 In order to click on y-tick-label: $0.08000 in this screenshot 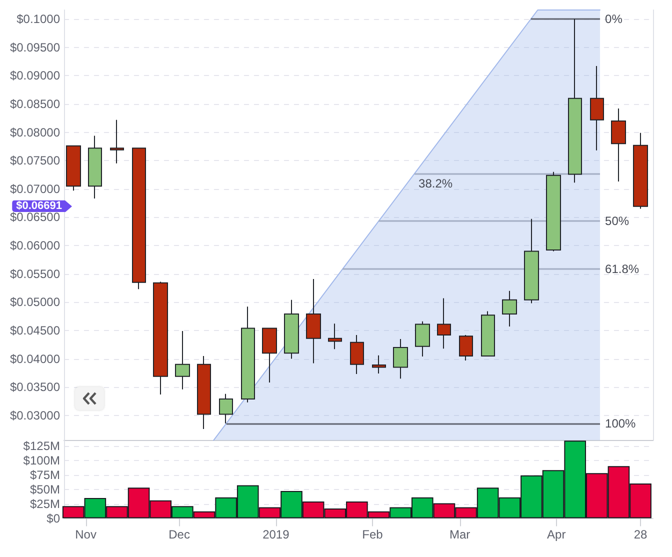, I will do `click(35, 132)`.